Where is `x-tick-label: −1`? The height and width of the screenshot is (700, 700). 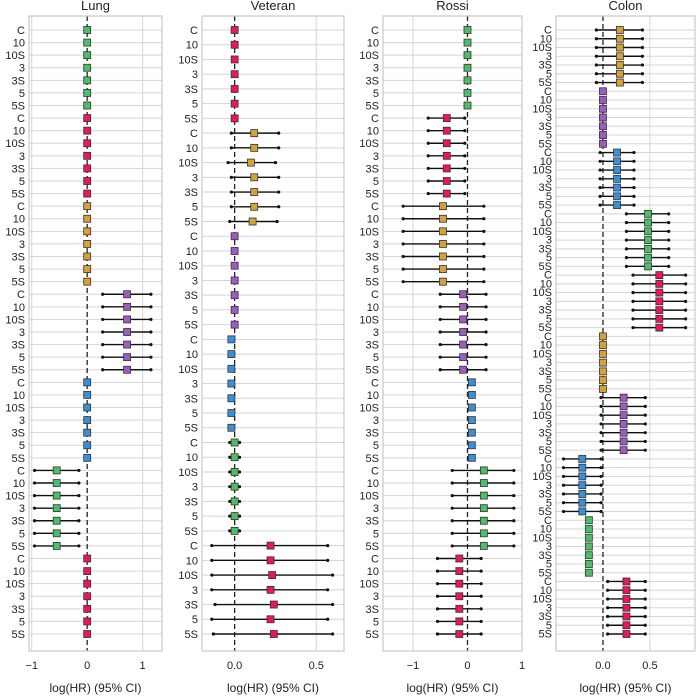 x-tick-label: −1 is located at coordinates (413, 666).